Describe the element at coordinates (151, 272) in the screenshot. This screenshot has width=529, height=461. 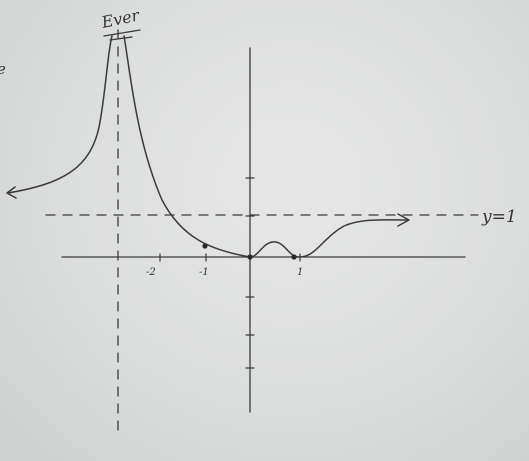
I see `tick-label-neg2: -2` at that location.